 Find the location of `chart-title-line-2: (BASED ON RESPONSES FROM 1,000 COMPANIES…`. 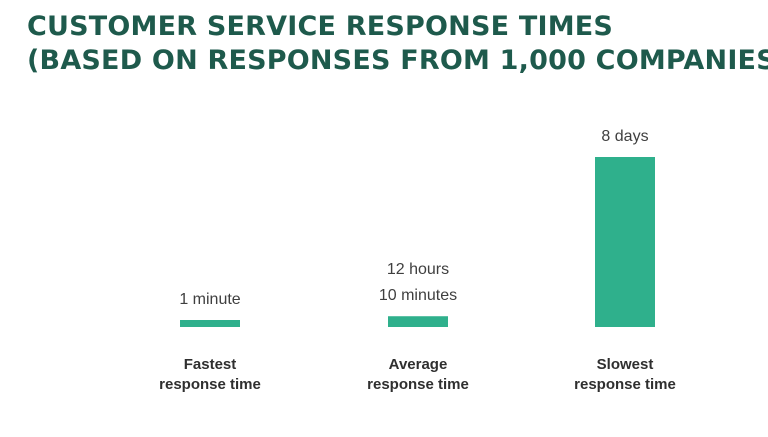

chart-title-line-2: (BASED ON RESPONSES FROM 1,000 COMPANIES… is located at coordinates (397, 60).